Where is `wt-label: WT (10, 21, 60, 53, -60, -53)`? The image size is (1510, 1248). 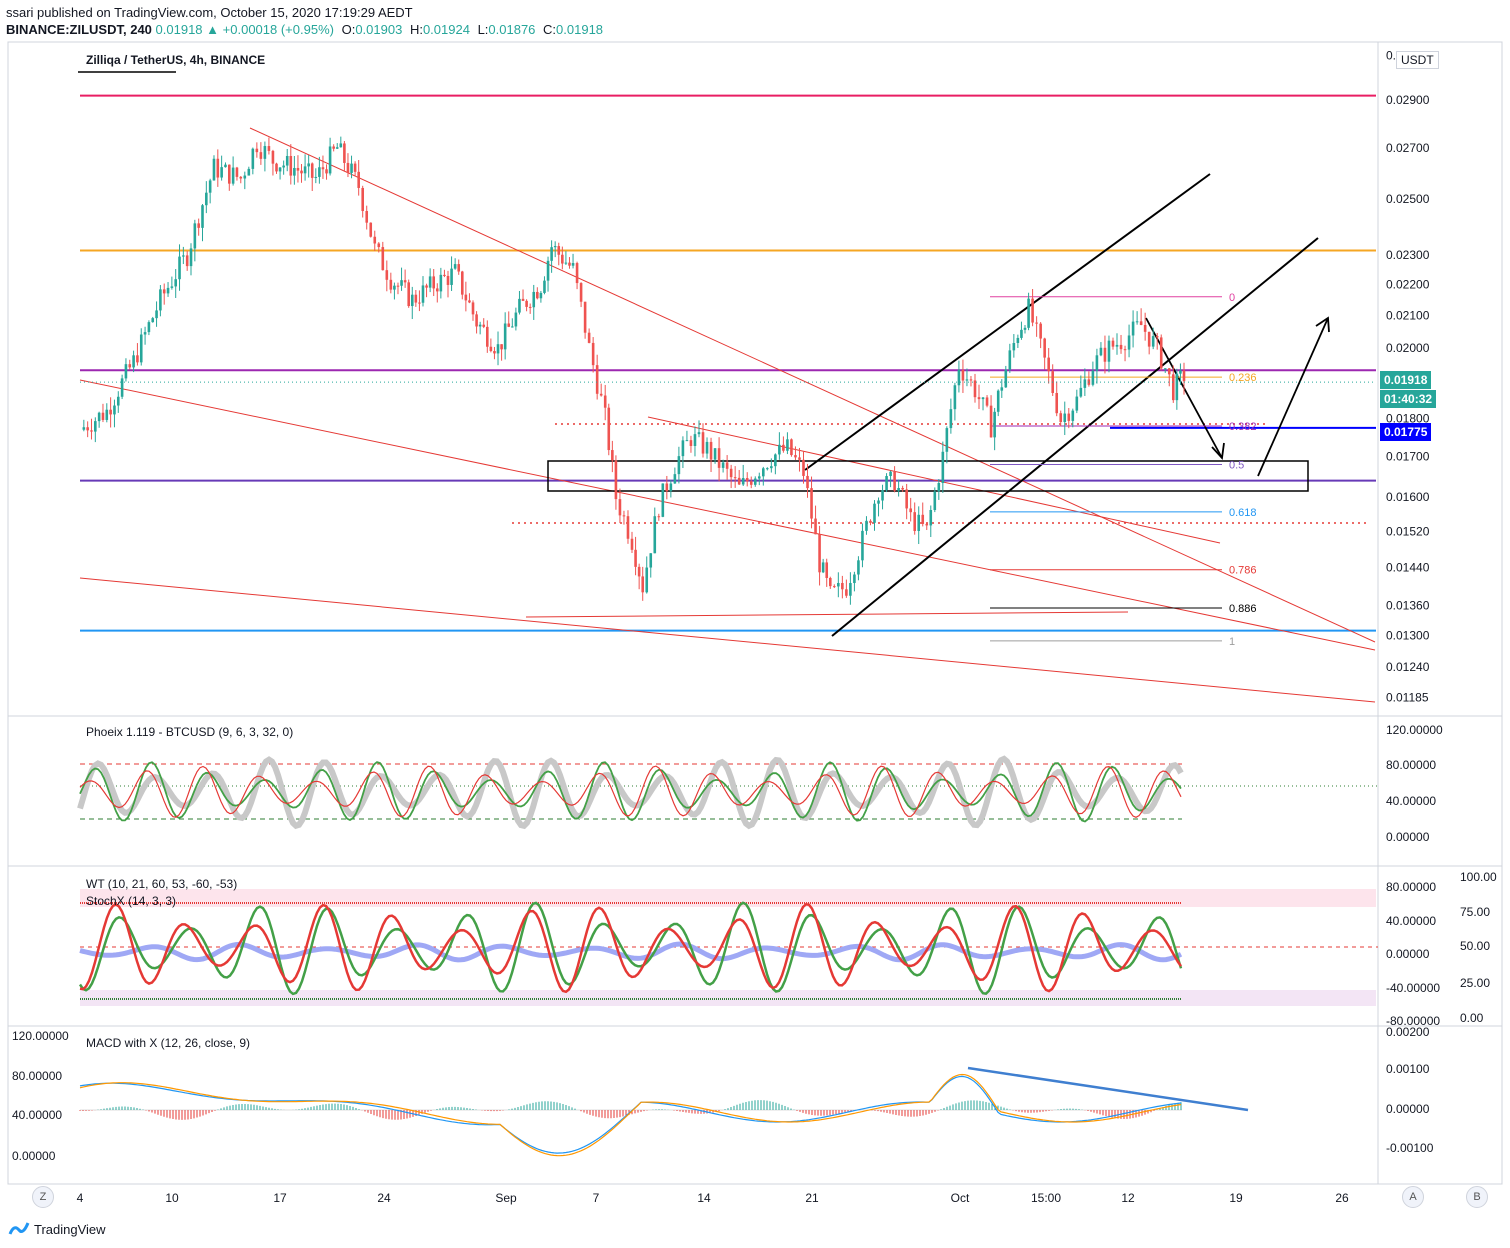
wt-label: WT (10, 21, 60, 53, -60, -53) is located at coordinates (162, 884).